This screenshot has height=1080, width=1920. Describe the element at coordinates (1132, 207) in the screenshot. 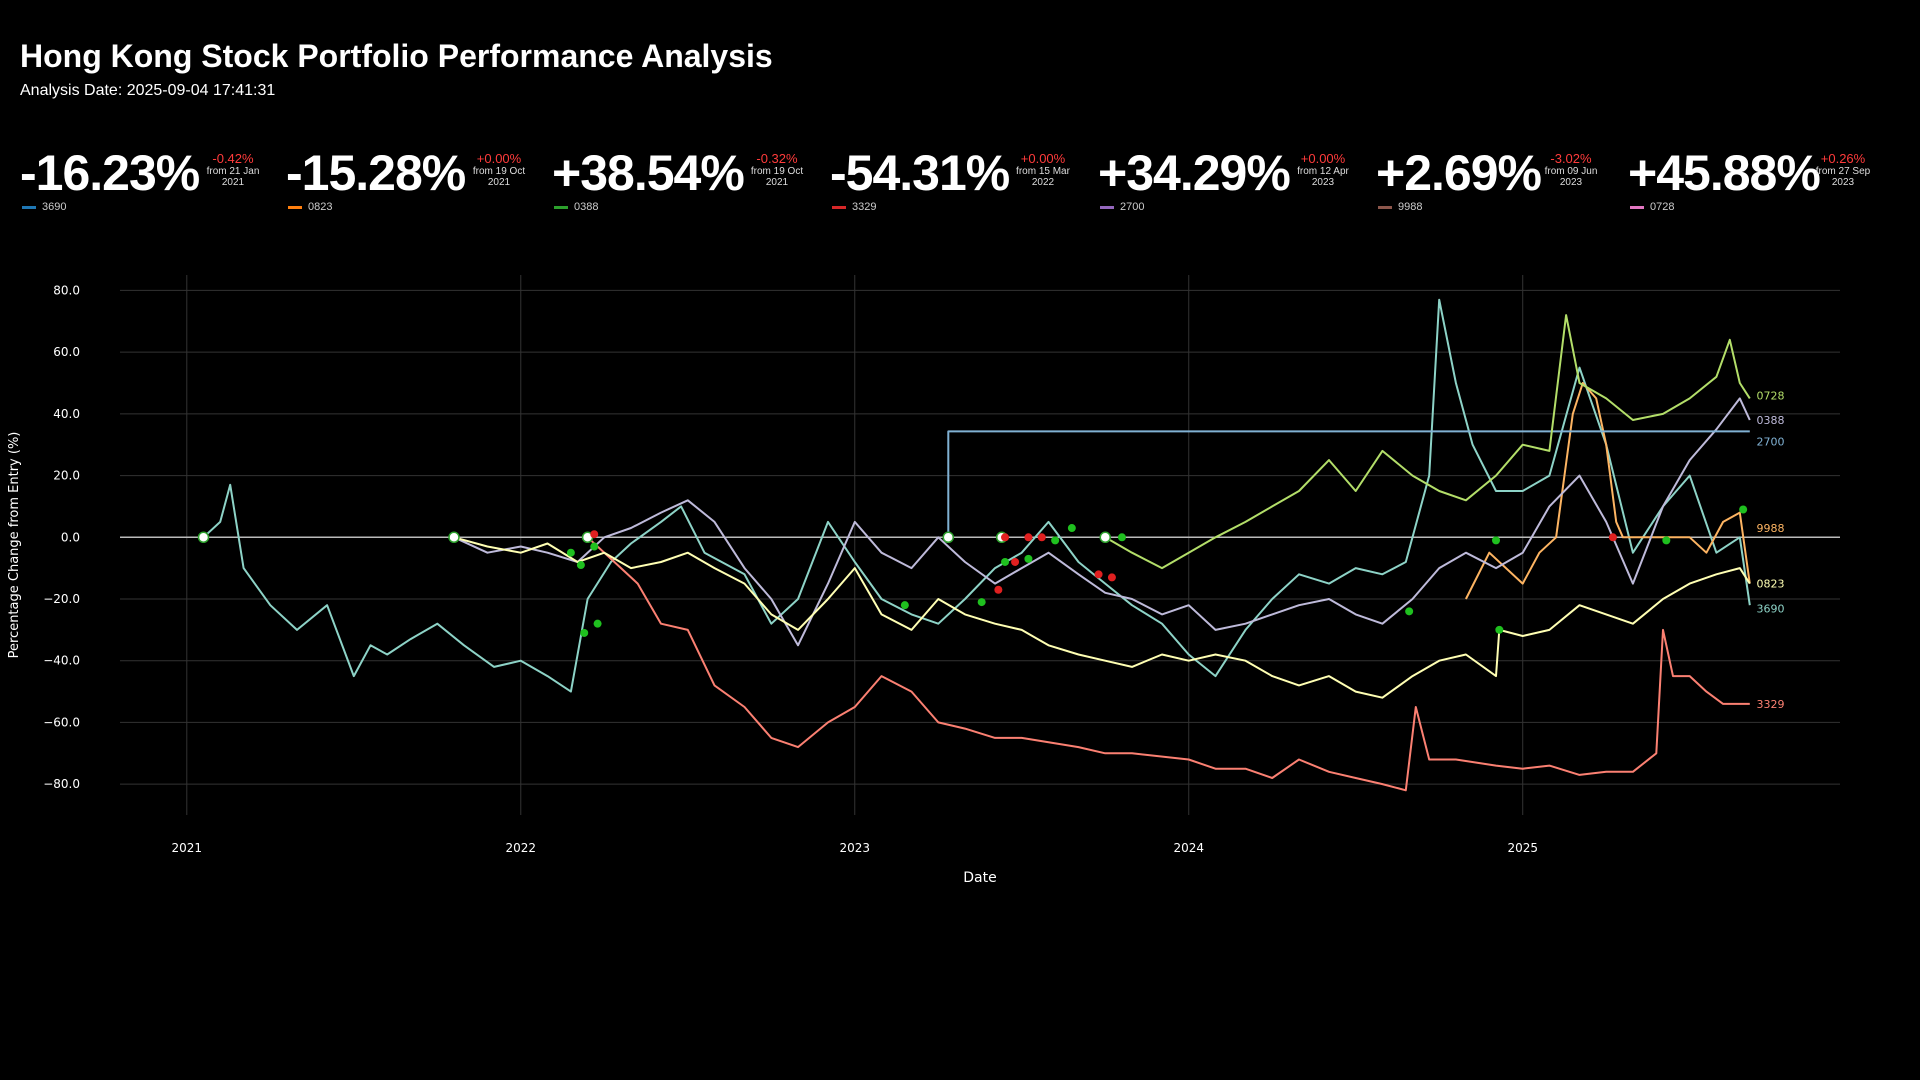

I see `kpi-code: 2700` at that location.